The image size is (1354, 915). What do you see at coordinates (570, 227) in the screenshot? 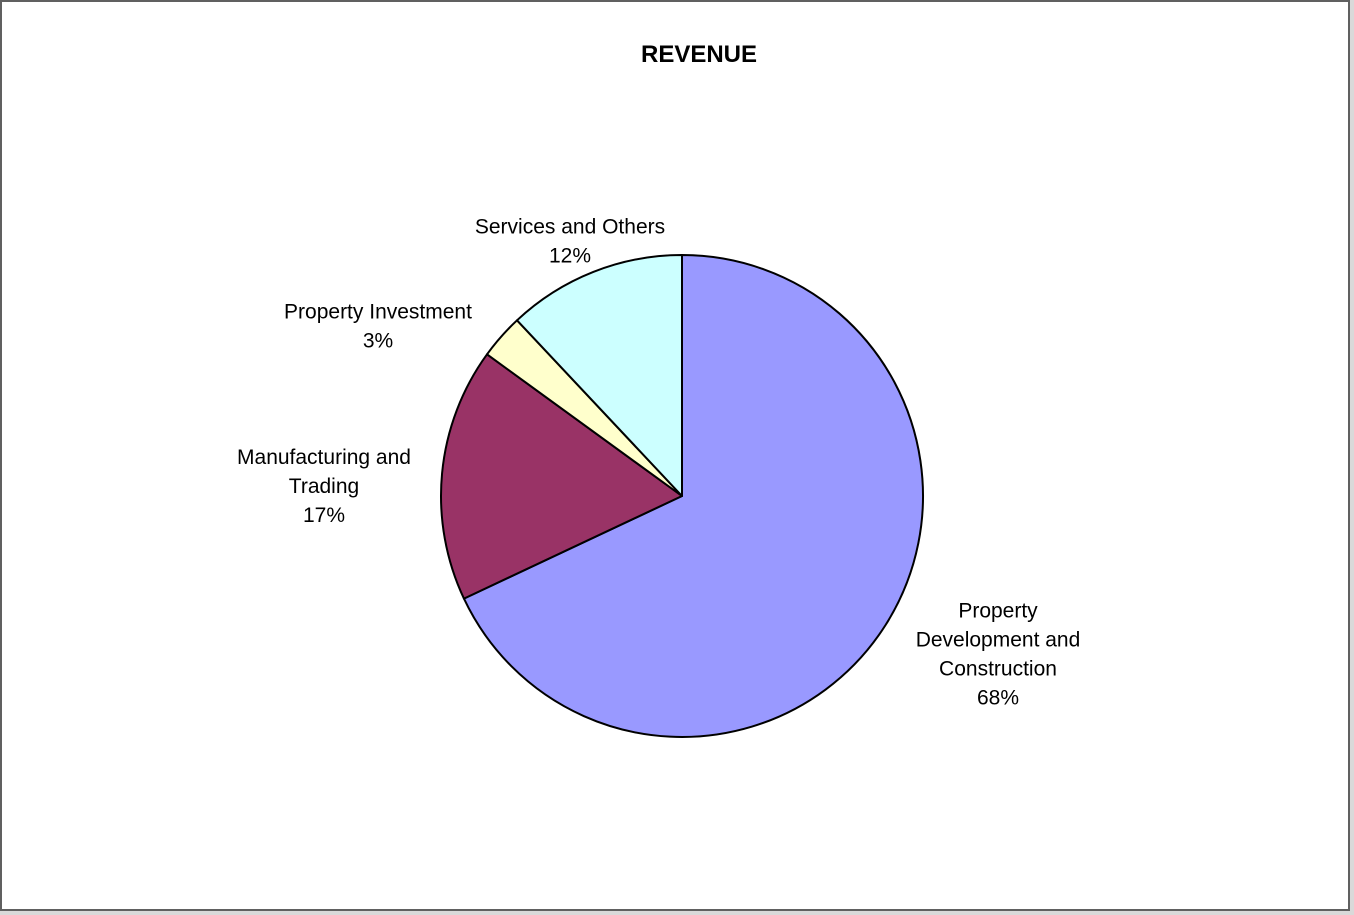
I see `slice-category-label: Services and Others` at bounding box center [570, 227].